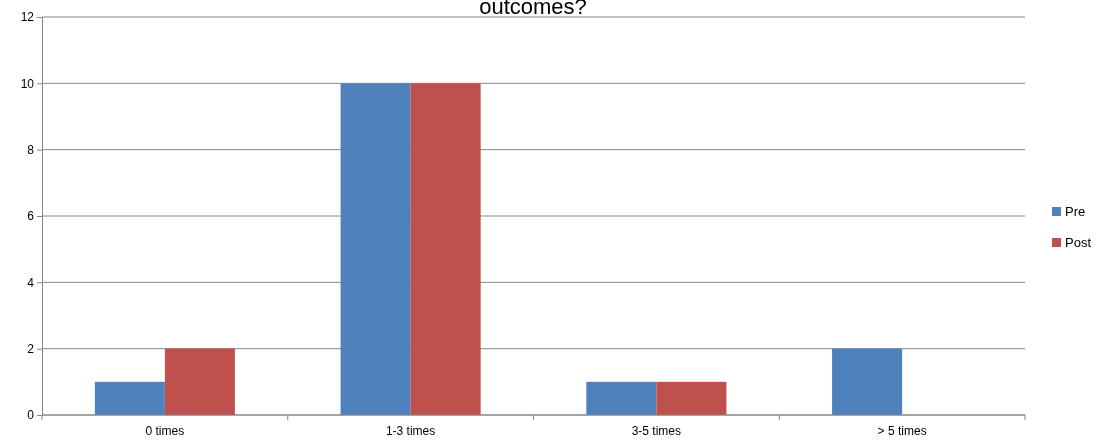  I want to click on x-tick-label: 1-3 times, so click(410, 431).